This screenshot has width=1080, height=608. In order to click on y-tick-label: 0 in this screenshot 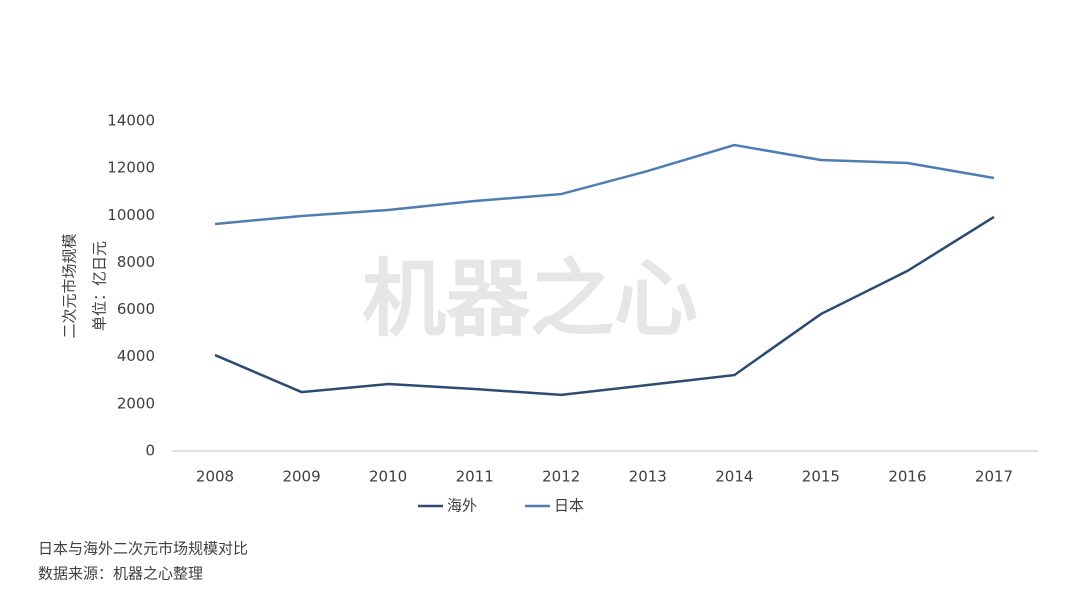, I will do `click(150, 451)`.